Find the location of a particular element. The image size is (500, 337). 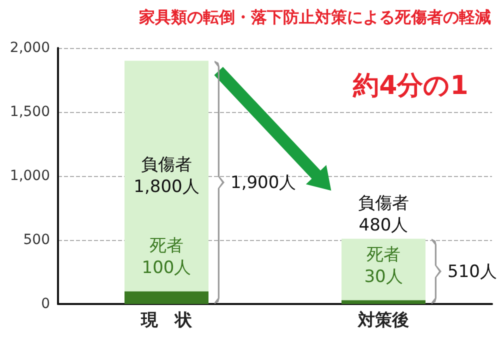

chart-title: 家具類の転倒・落下防止対策による死傷者の軽減 is located at coordinates (314, 17).